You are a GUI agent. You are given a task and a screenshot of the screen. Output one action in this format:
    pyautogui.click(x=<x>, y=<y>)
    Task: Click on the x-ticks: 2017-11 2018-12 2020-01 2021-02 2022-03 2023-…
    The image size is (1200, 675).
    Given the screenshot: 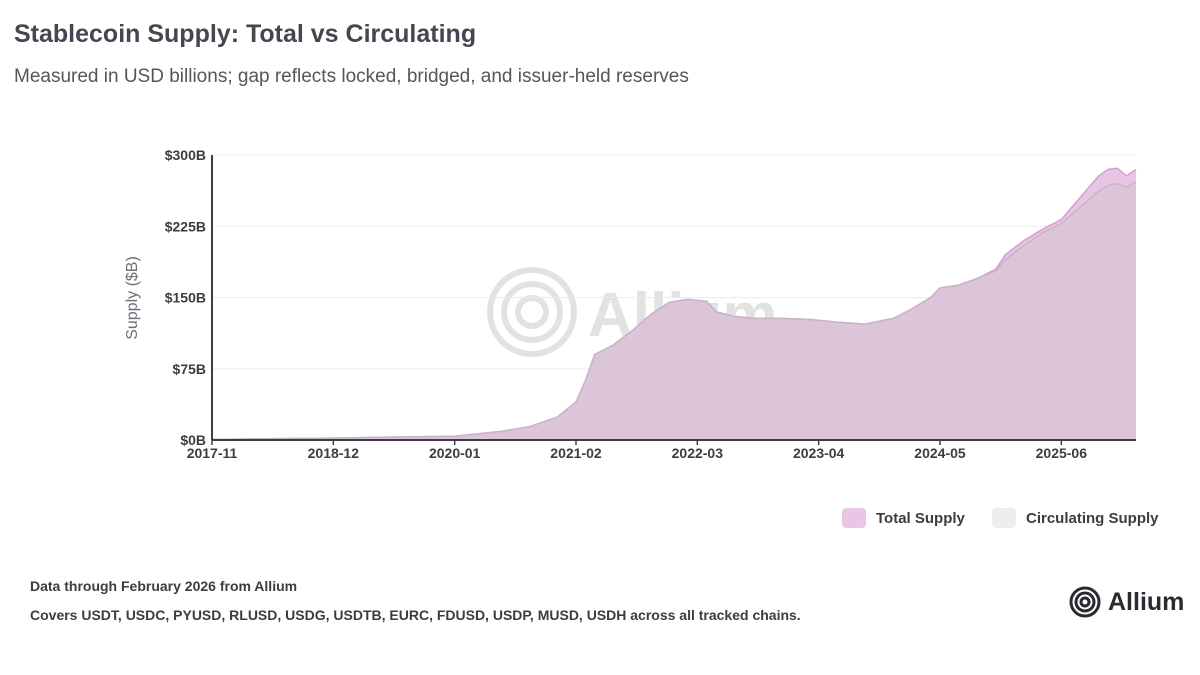 What is the action you would take?
    pyautogui.click(x=637, y=450)
    